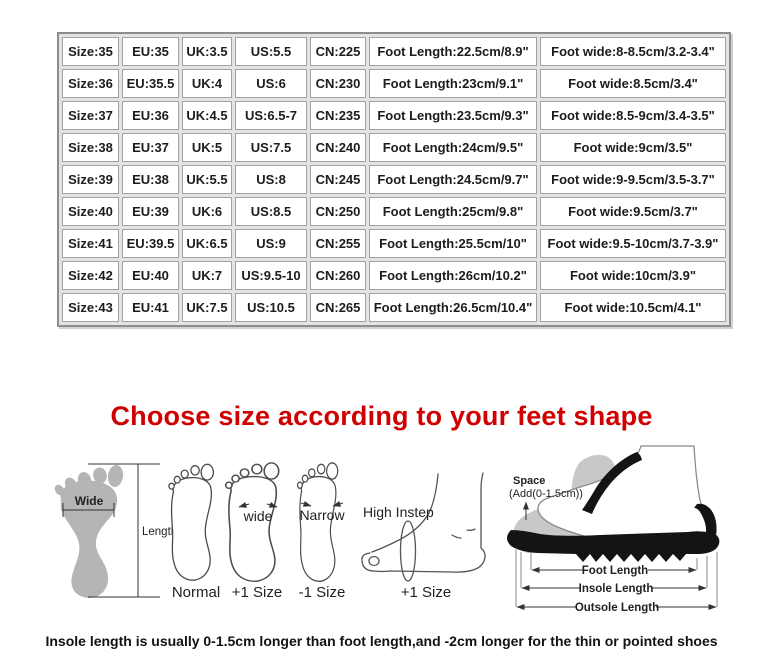 The image size is (763, 671). Describe the element at coordinates (338, 51) in the screenshot. I see `cell-cn: CN:225` at that location.